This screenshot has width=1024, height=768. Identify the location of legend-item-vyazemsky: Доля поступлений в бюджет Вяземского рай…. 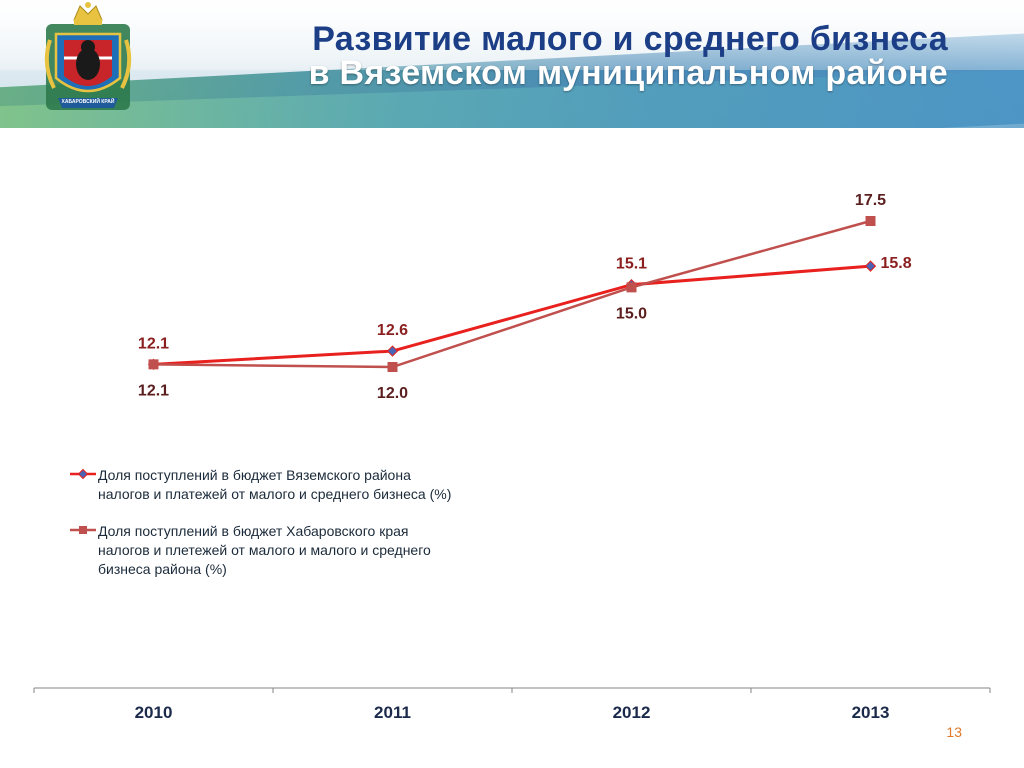
(305, 485).